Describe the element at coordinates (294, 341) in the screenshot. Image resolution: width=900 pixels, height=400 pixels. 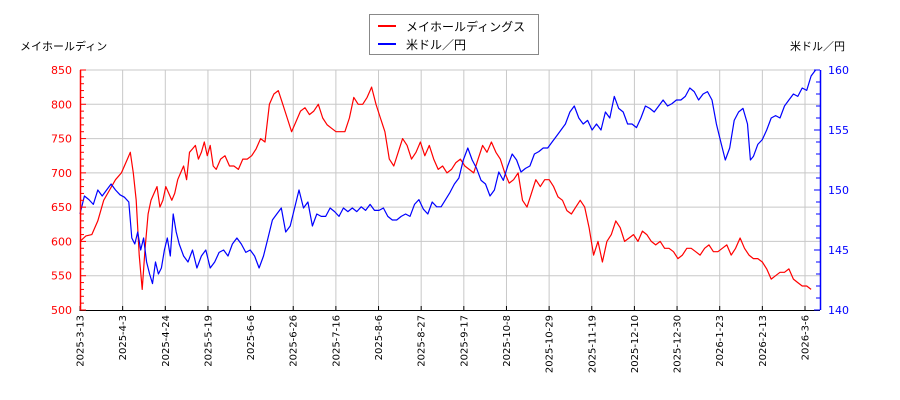
I see `x-tick-label: 2025-6-26` at that location.